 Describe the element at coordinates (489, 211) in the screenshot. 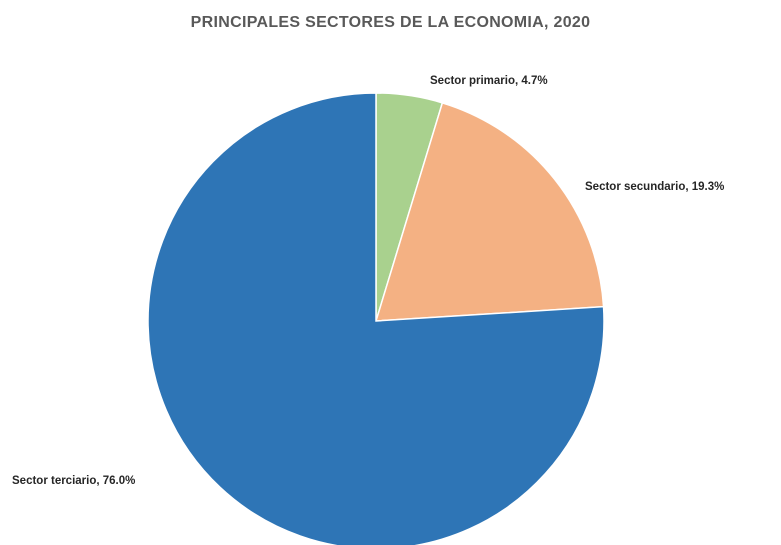

I see `pie-slice-sector-secundario` at that location.